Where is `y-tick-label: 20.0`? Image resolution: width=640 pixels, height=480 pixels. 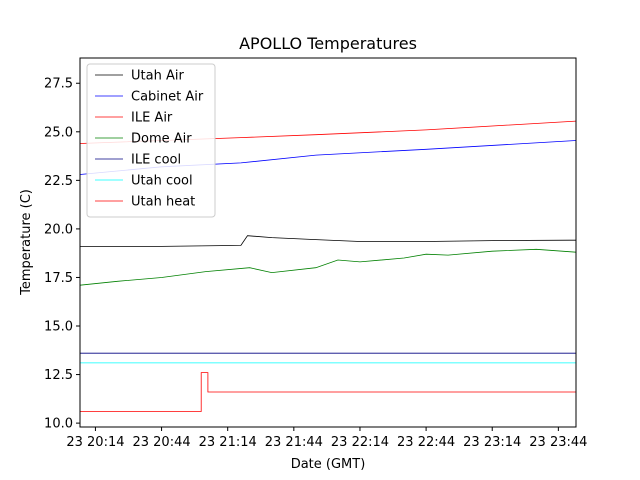
y-tick-label: 20.0 is located at coordinates (58, 229).